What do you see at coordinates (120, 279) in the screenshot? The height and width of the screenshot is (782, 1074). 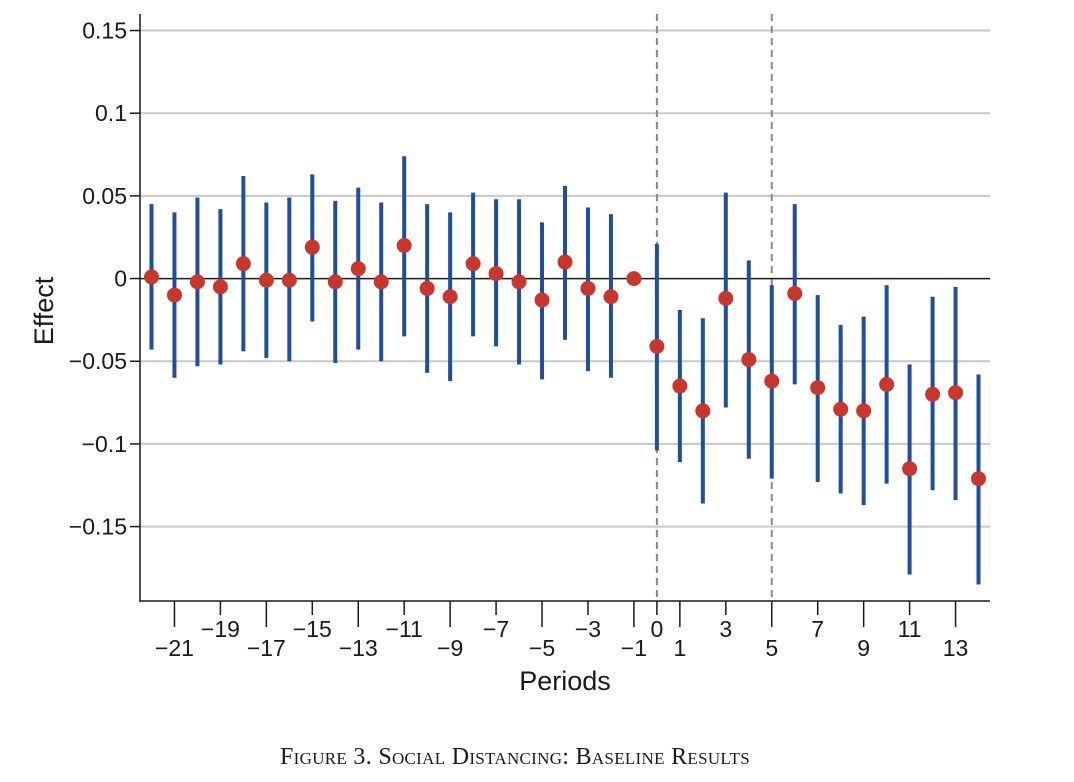 I see `y-tick-label: 0` at bounding box center [120, 279].